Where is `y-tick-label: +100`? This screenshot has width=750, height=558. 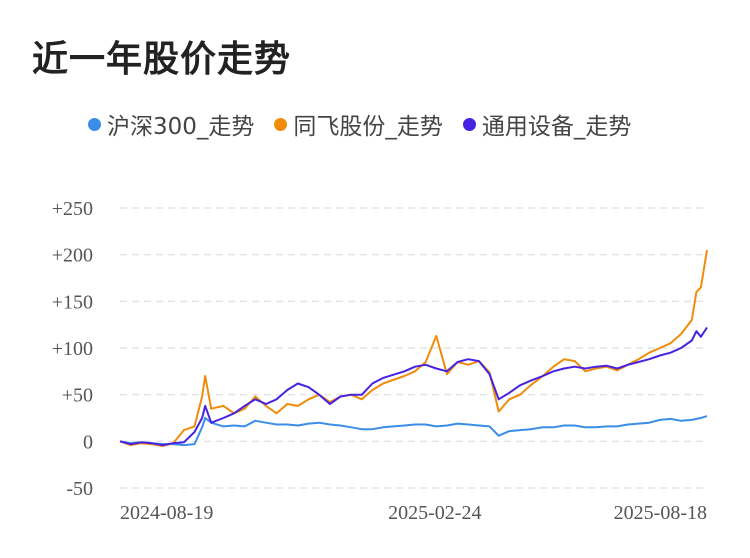
y-tick-label: +100 is located at coordinates (72, 349).